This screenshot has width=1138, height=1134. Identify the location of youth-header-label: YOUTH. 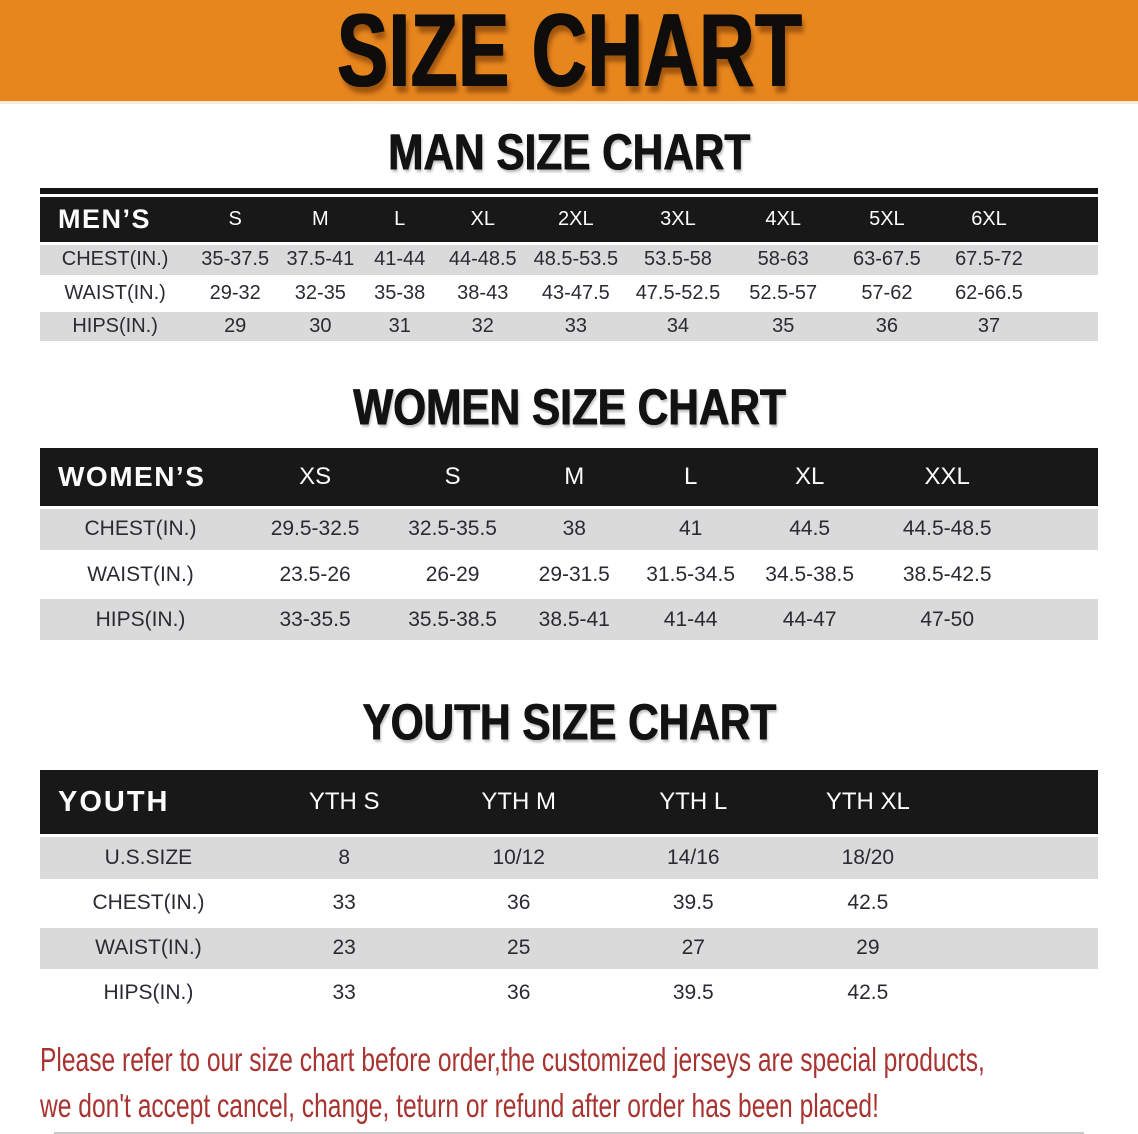
(148, 803).